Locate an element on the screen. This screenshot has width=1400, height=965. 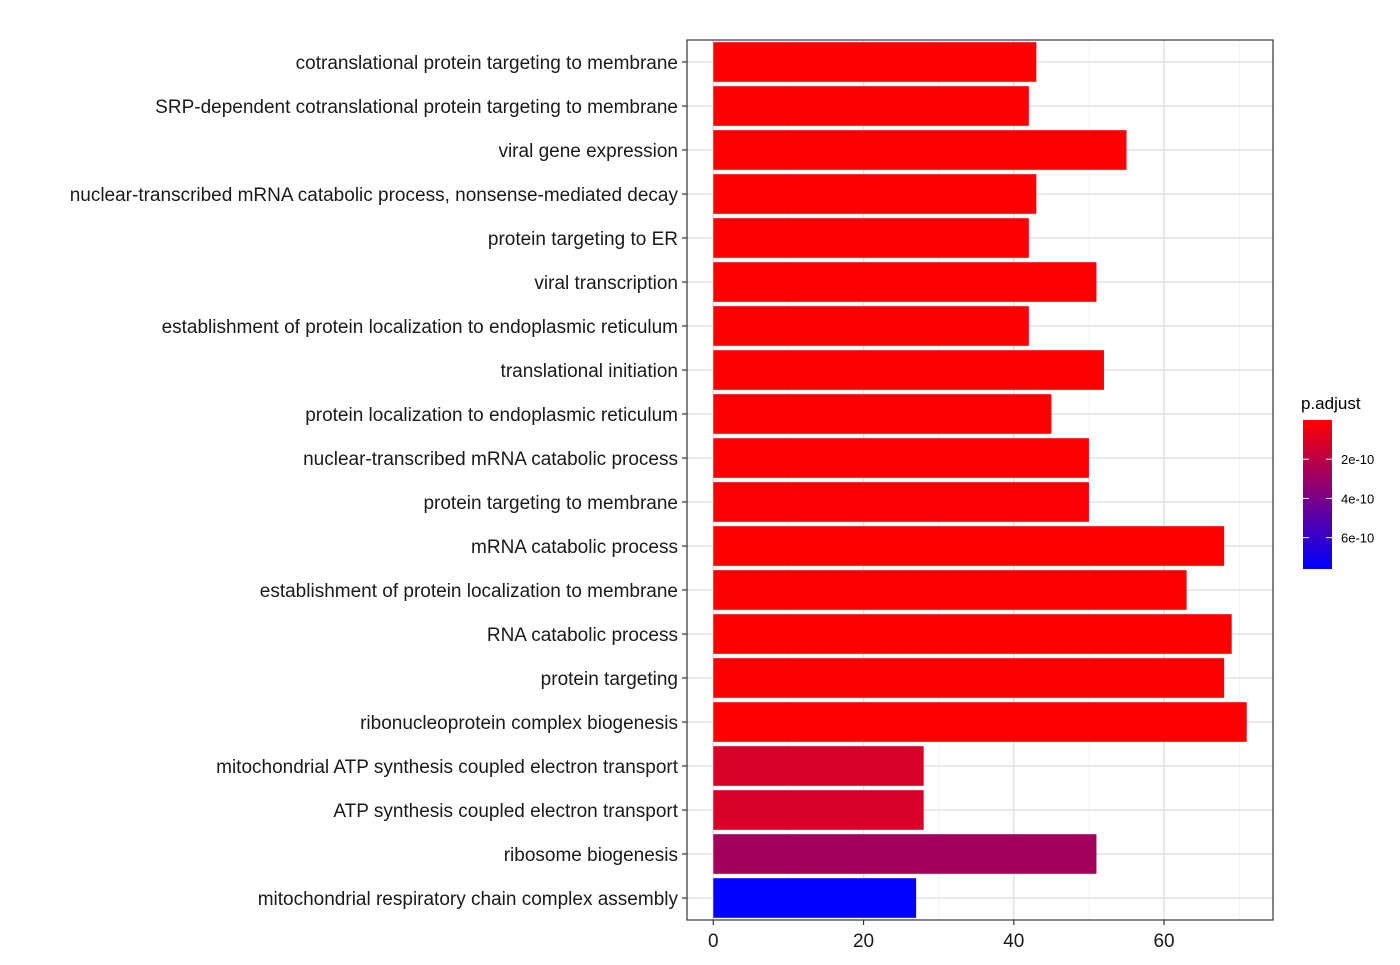
y-tick-label: mRNA catabolic process is located at coordinates (574, 547).